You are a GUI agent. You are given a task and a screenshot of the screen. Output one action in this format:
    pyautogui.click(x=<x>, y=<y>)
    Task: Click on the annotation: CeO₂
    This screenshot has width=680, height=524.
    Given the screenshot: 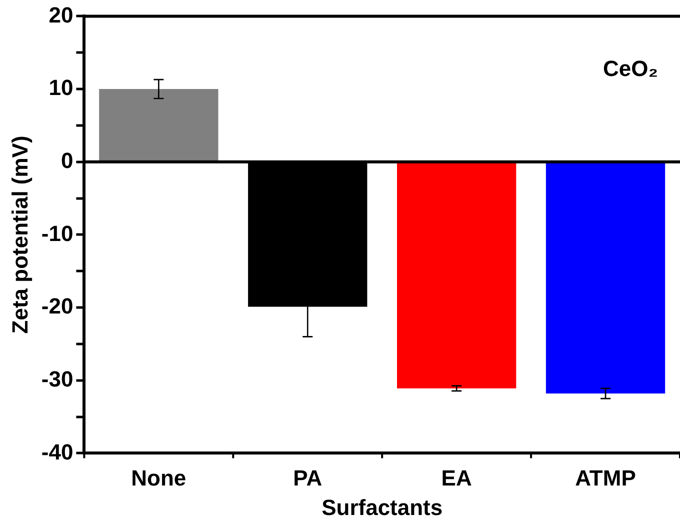 What is the action you would take?
    pyautogui.click(x=630, y=69)
    